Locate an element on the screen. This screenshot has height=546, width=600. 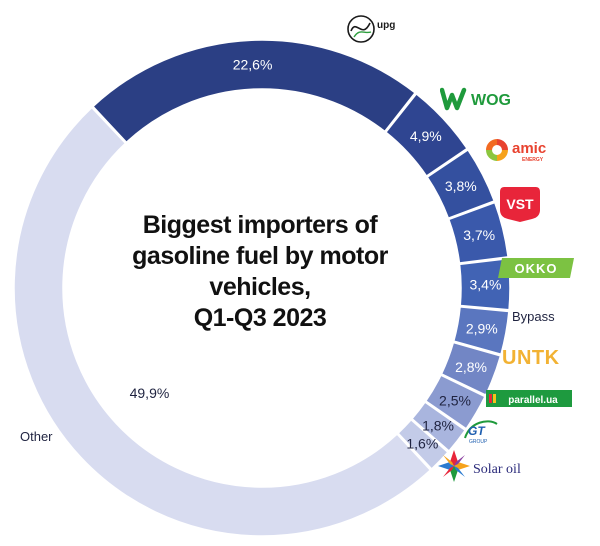
parallel-logo-text: parallel.ua is located at coordinates (533, 400).